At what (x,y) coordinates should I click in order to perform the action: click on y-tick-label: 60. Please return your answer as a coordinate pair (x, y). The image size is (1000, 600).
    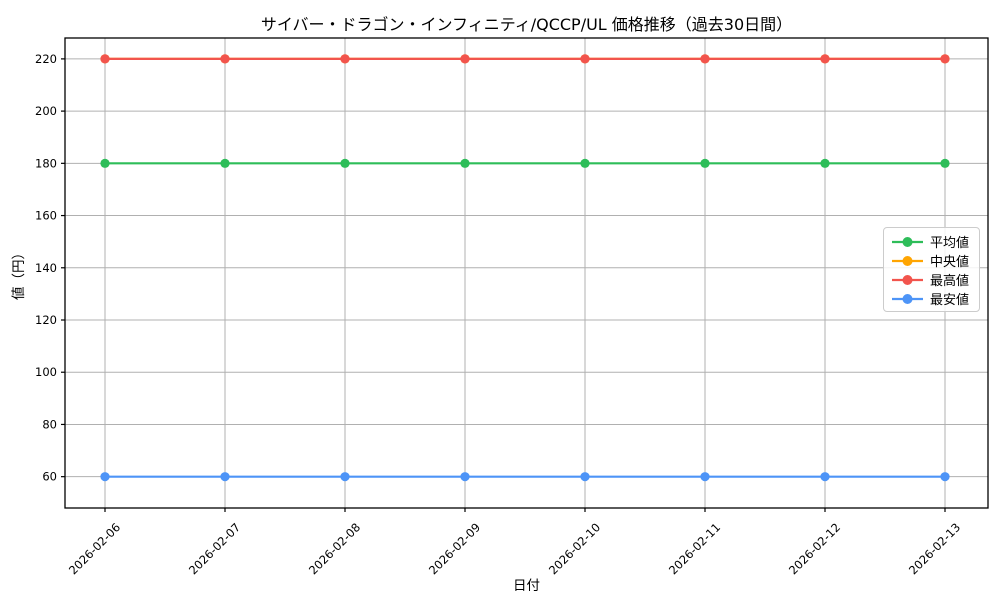
    Looking at the image, I should click on (49, 477).